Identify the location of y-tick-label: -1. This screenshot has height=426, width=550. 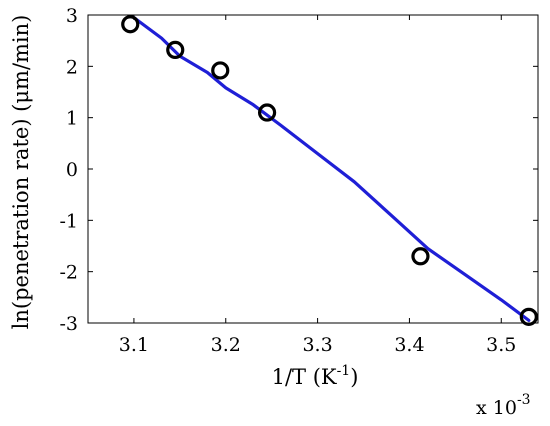
(68, 221).